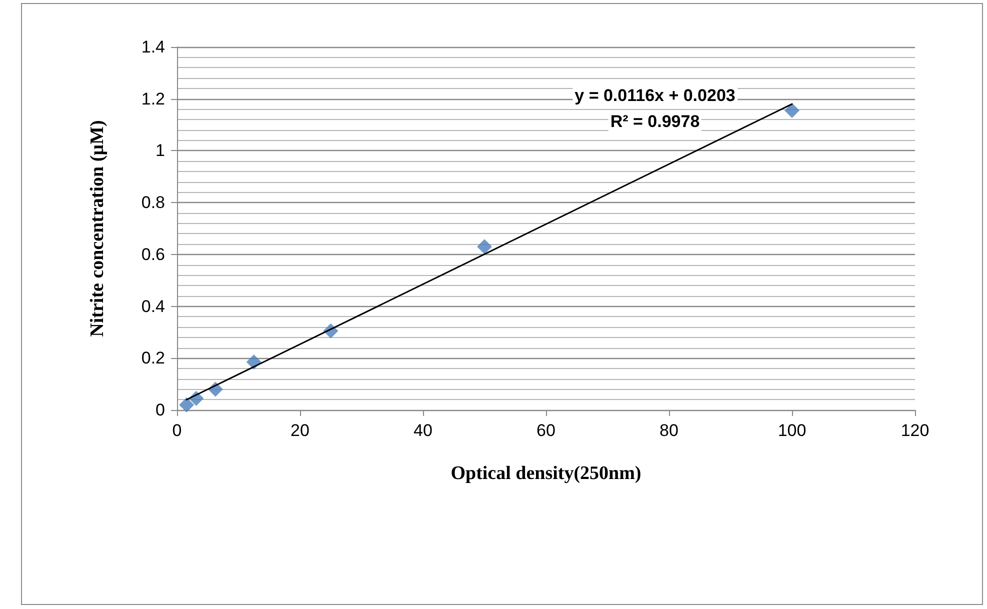 The image size is (987, 609). What do you see at coordinates (177, 430) in the screenshot?
I see `x-tick-label: 0` at bounding box center [177, 430].